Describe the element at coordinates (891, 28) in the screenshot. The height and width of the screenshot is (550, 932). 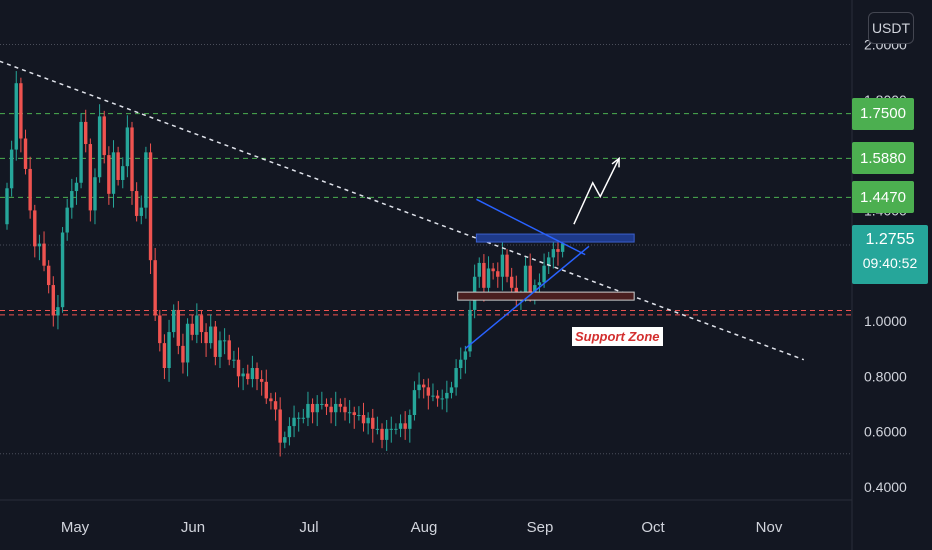
I see `currency-badge: USDT` at that location.